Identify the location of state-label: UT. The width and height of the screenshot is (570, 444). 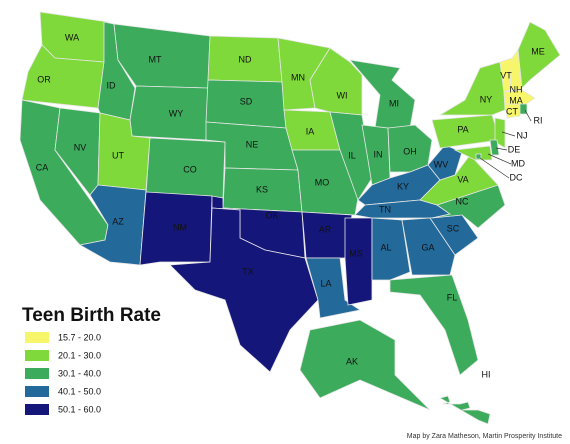
(118, 155).